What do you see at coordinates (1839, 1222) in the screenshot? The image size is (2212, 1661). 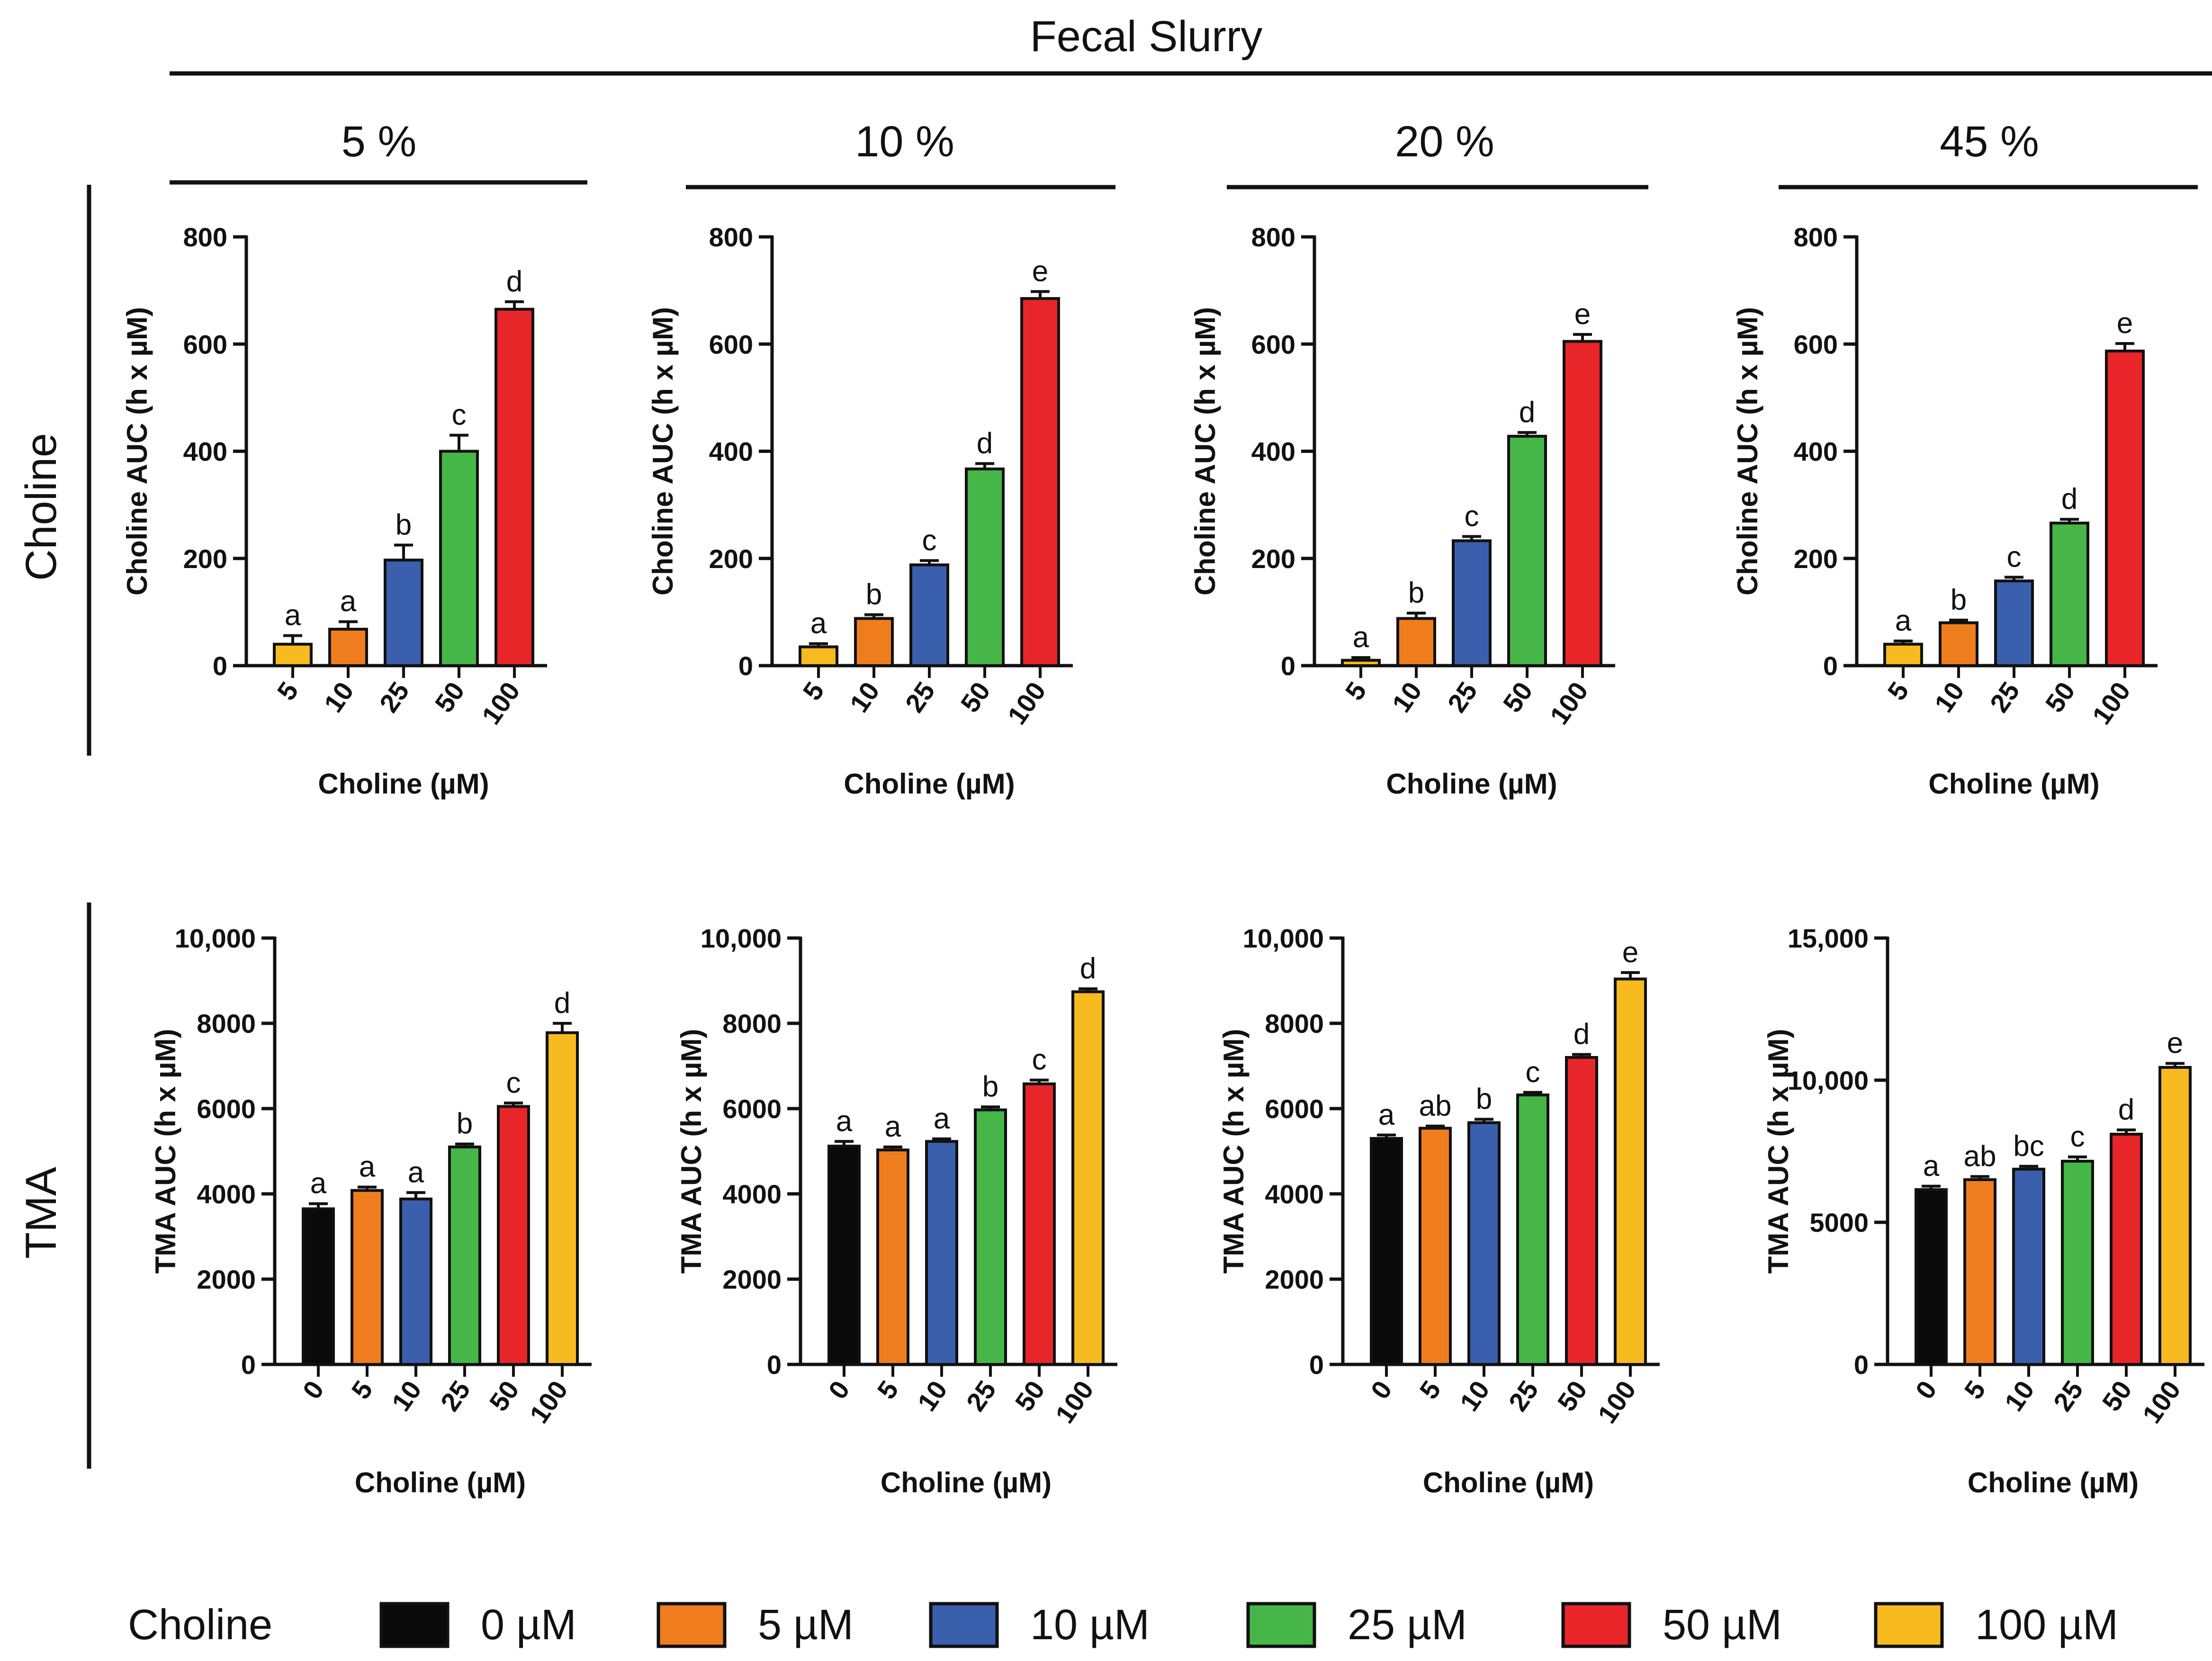 I see `y-tick-label: 5000` at bounding box center [1839, 1222].